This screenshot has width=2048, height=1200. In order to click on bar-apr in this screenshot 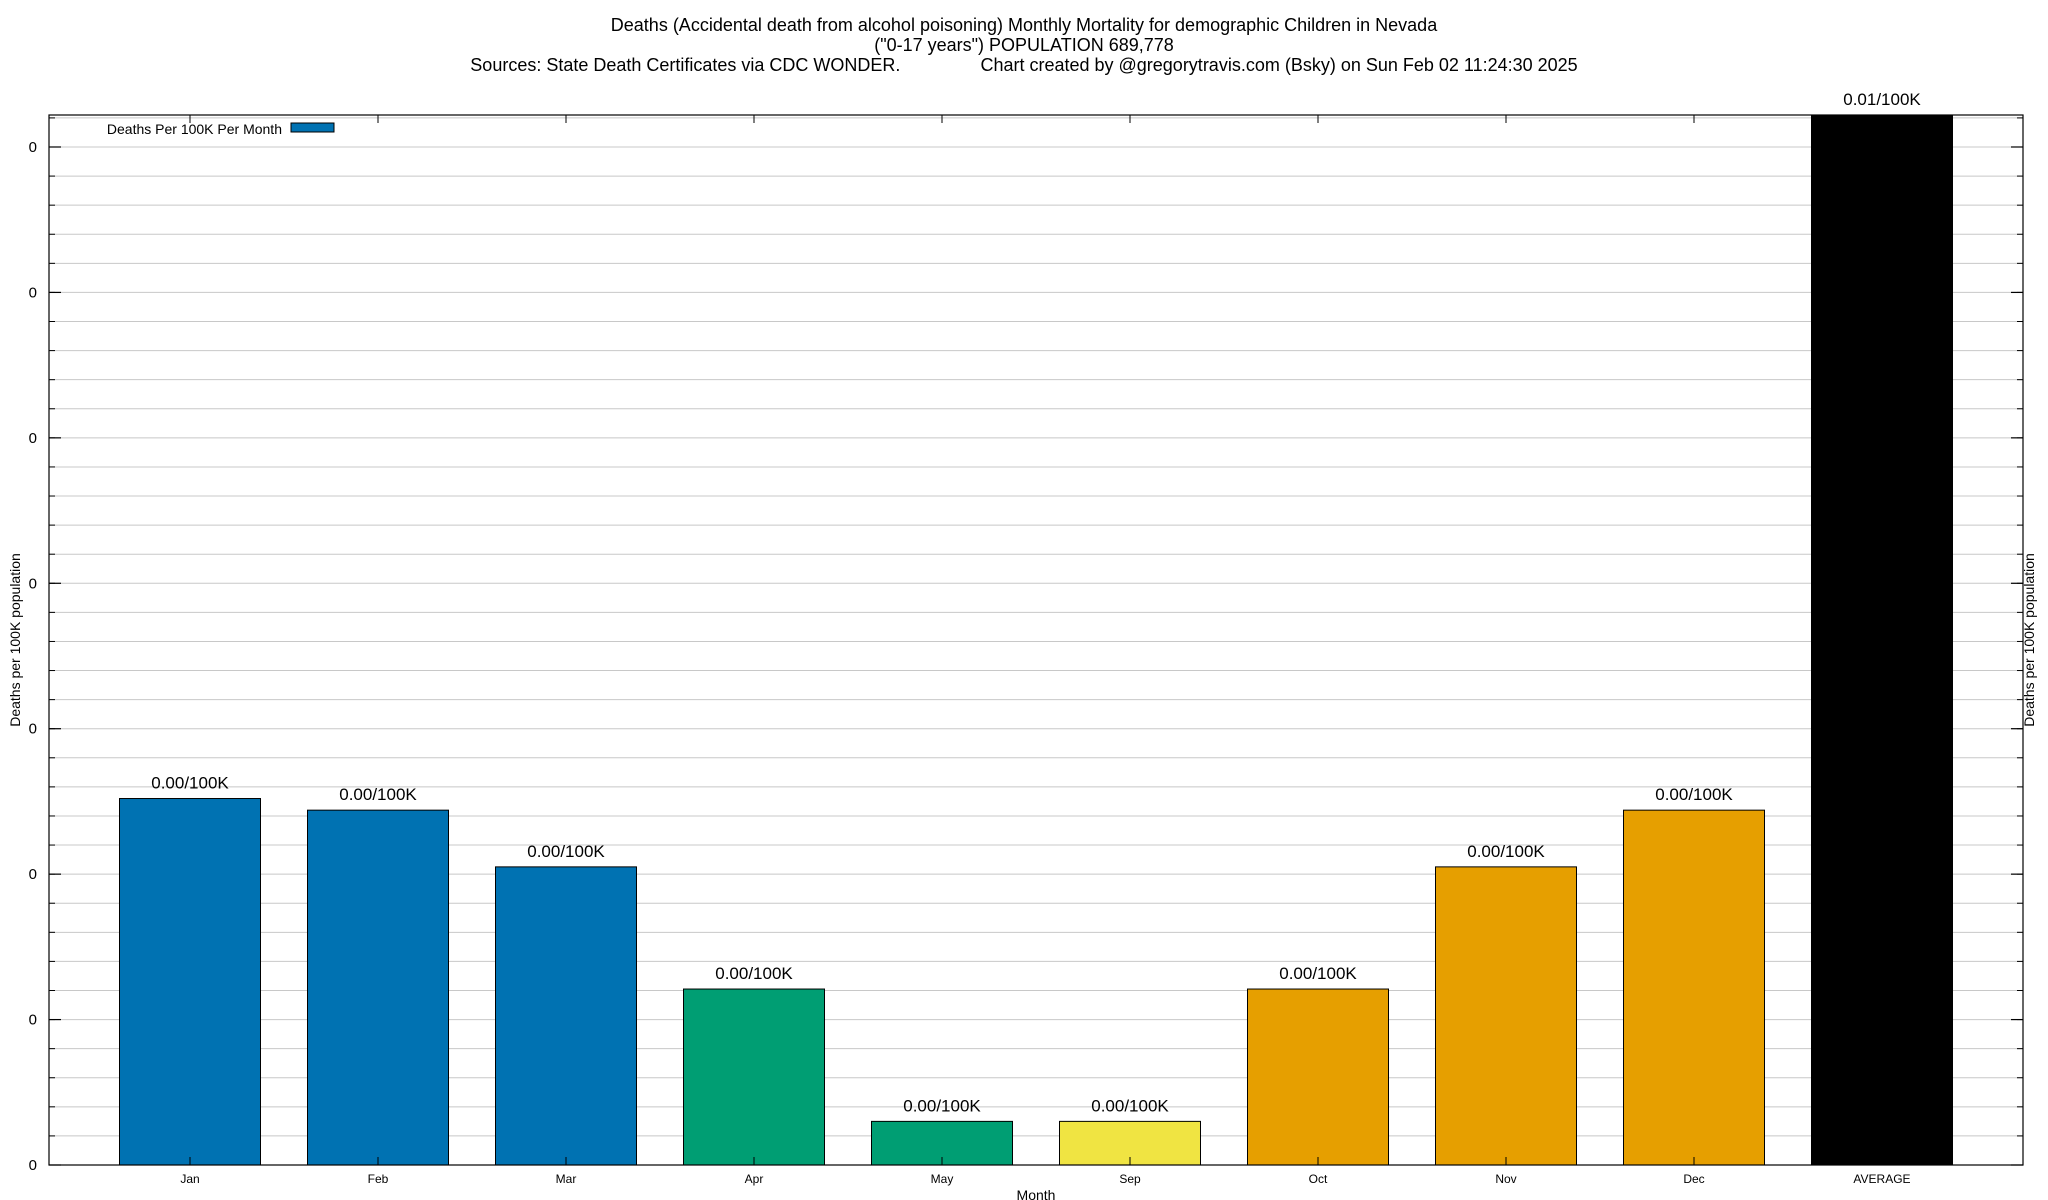, I will do `click(754, 1077)`.